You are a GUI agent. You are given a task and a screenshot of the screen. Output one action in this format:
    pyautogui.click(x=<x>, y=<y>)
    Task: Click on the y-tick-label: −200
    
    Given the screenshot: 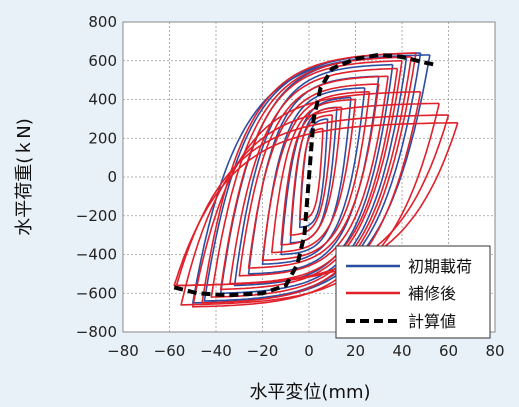 What is the action you would take?
    pyautogui.click(x=96, y=216)
    